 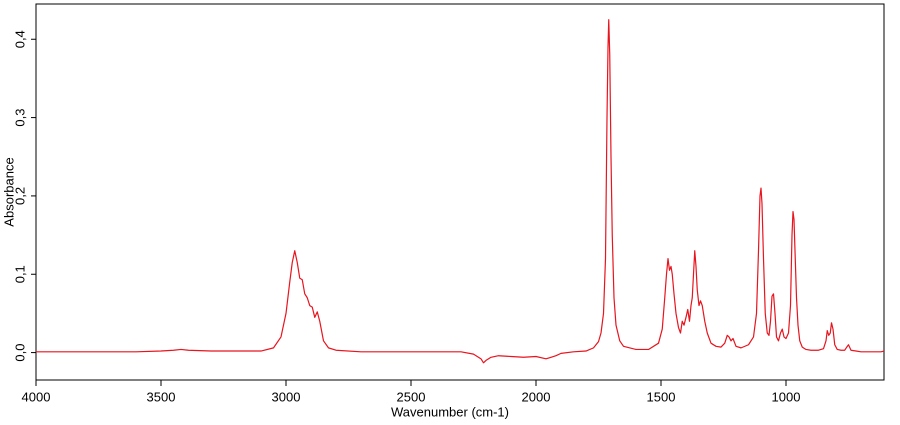 I want to click on x-axis-label: Wavenumber (cm-1), so click(x=450, y=411).